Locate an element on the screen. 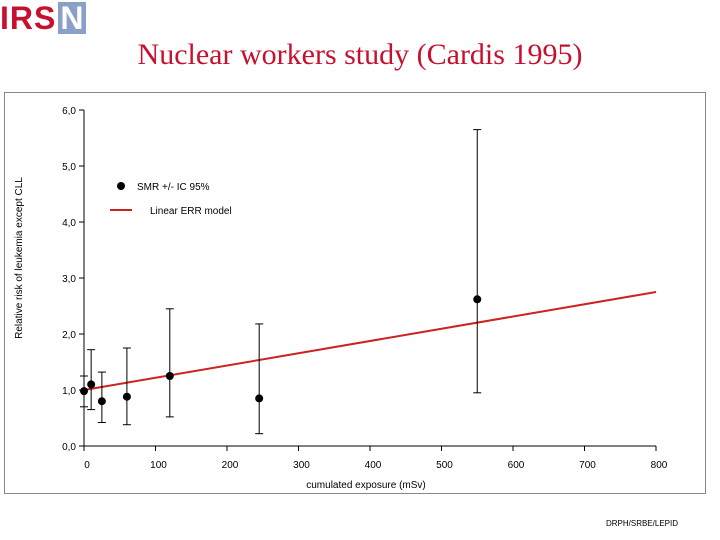 This screenshot has width=720, height=540. y-axis-label: Relative risk of leukemia except CLL is located at coordinates (19, 258).